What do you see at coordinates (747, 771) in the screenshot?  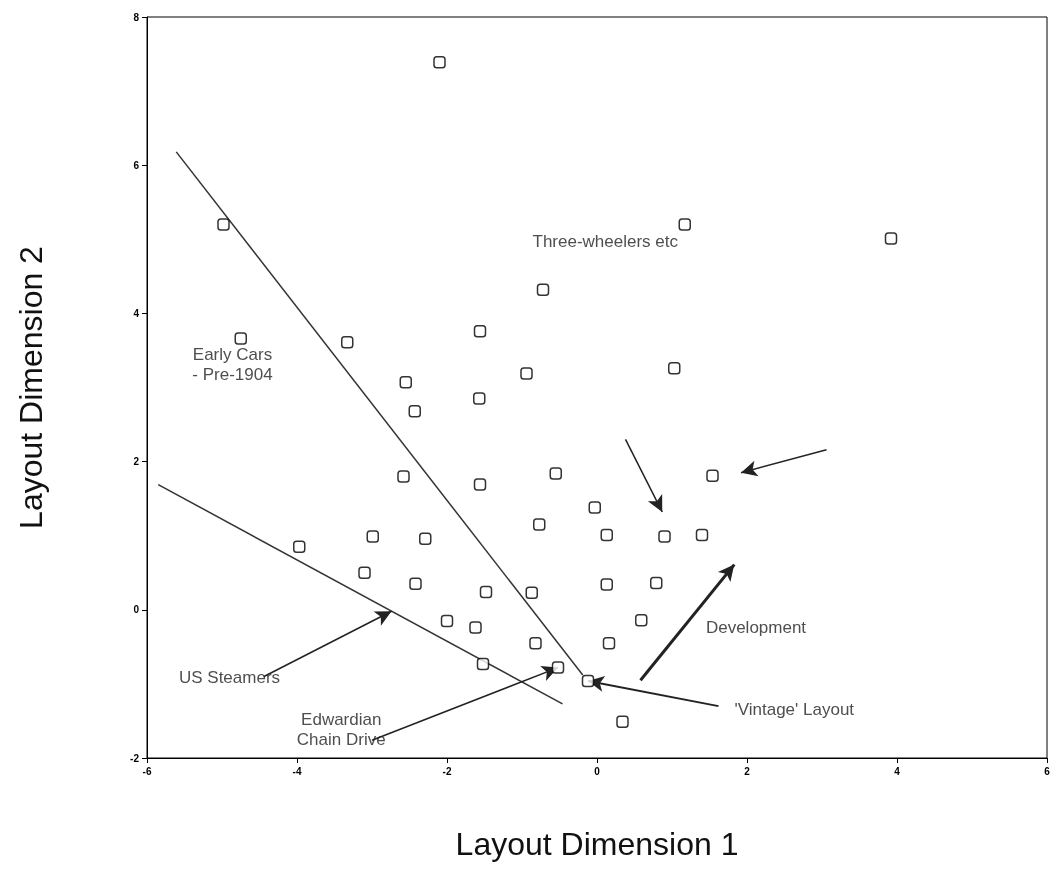 I see `x-tick-label: 2` at bounding box center [747, 771].